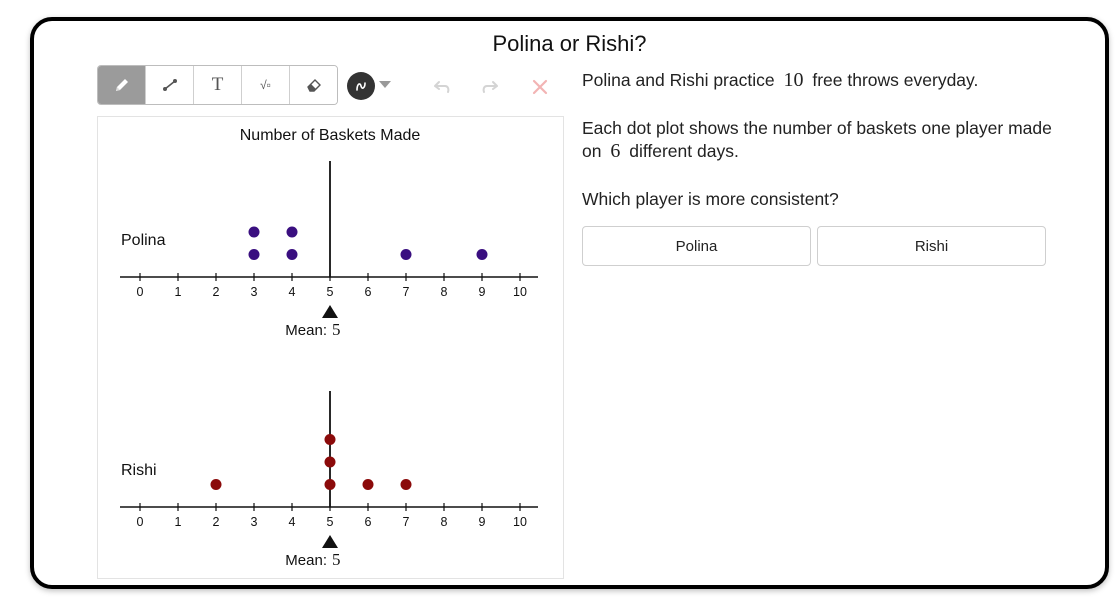 The height and width of the screenshot is (610, 1120). I want to click on text-icon: T, so click(217, 84).